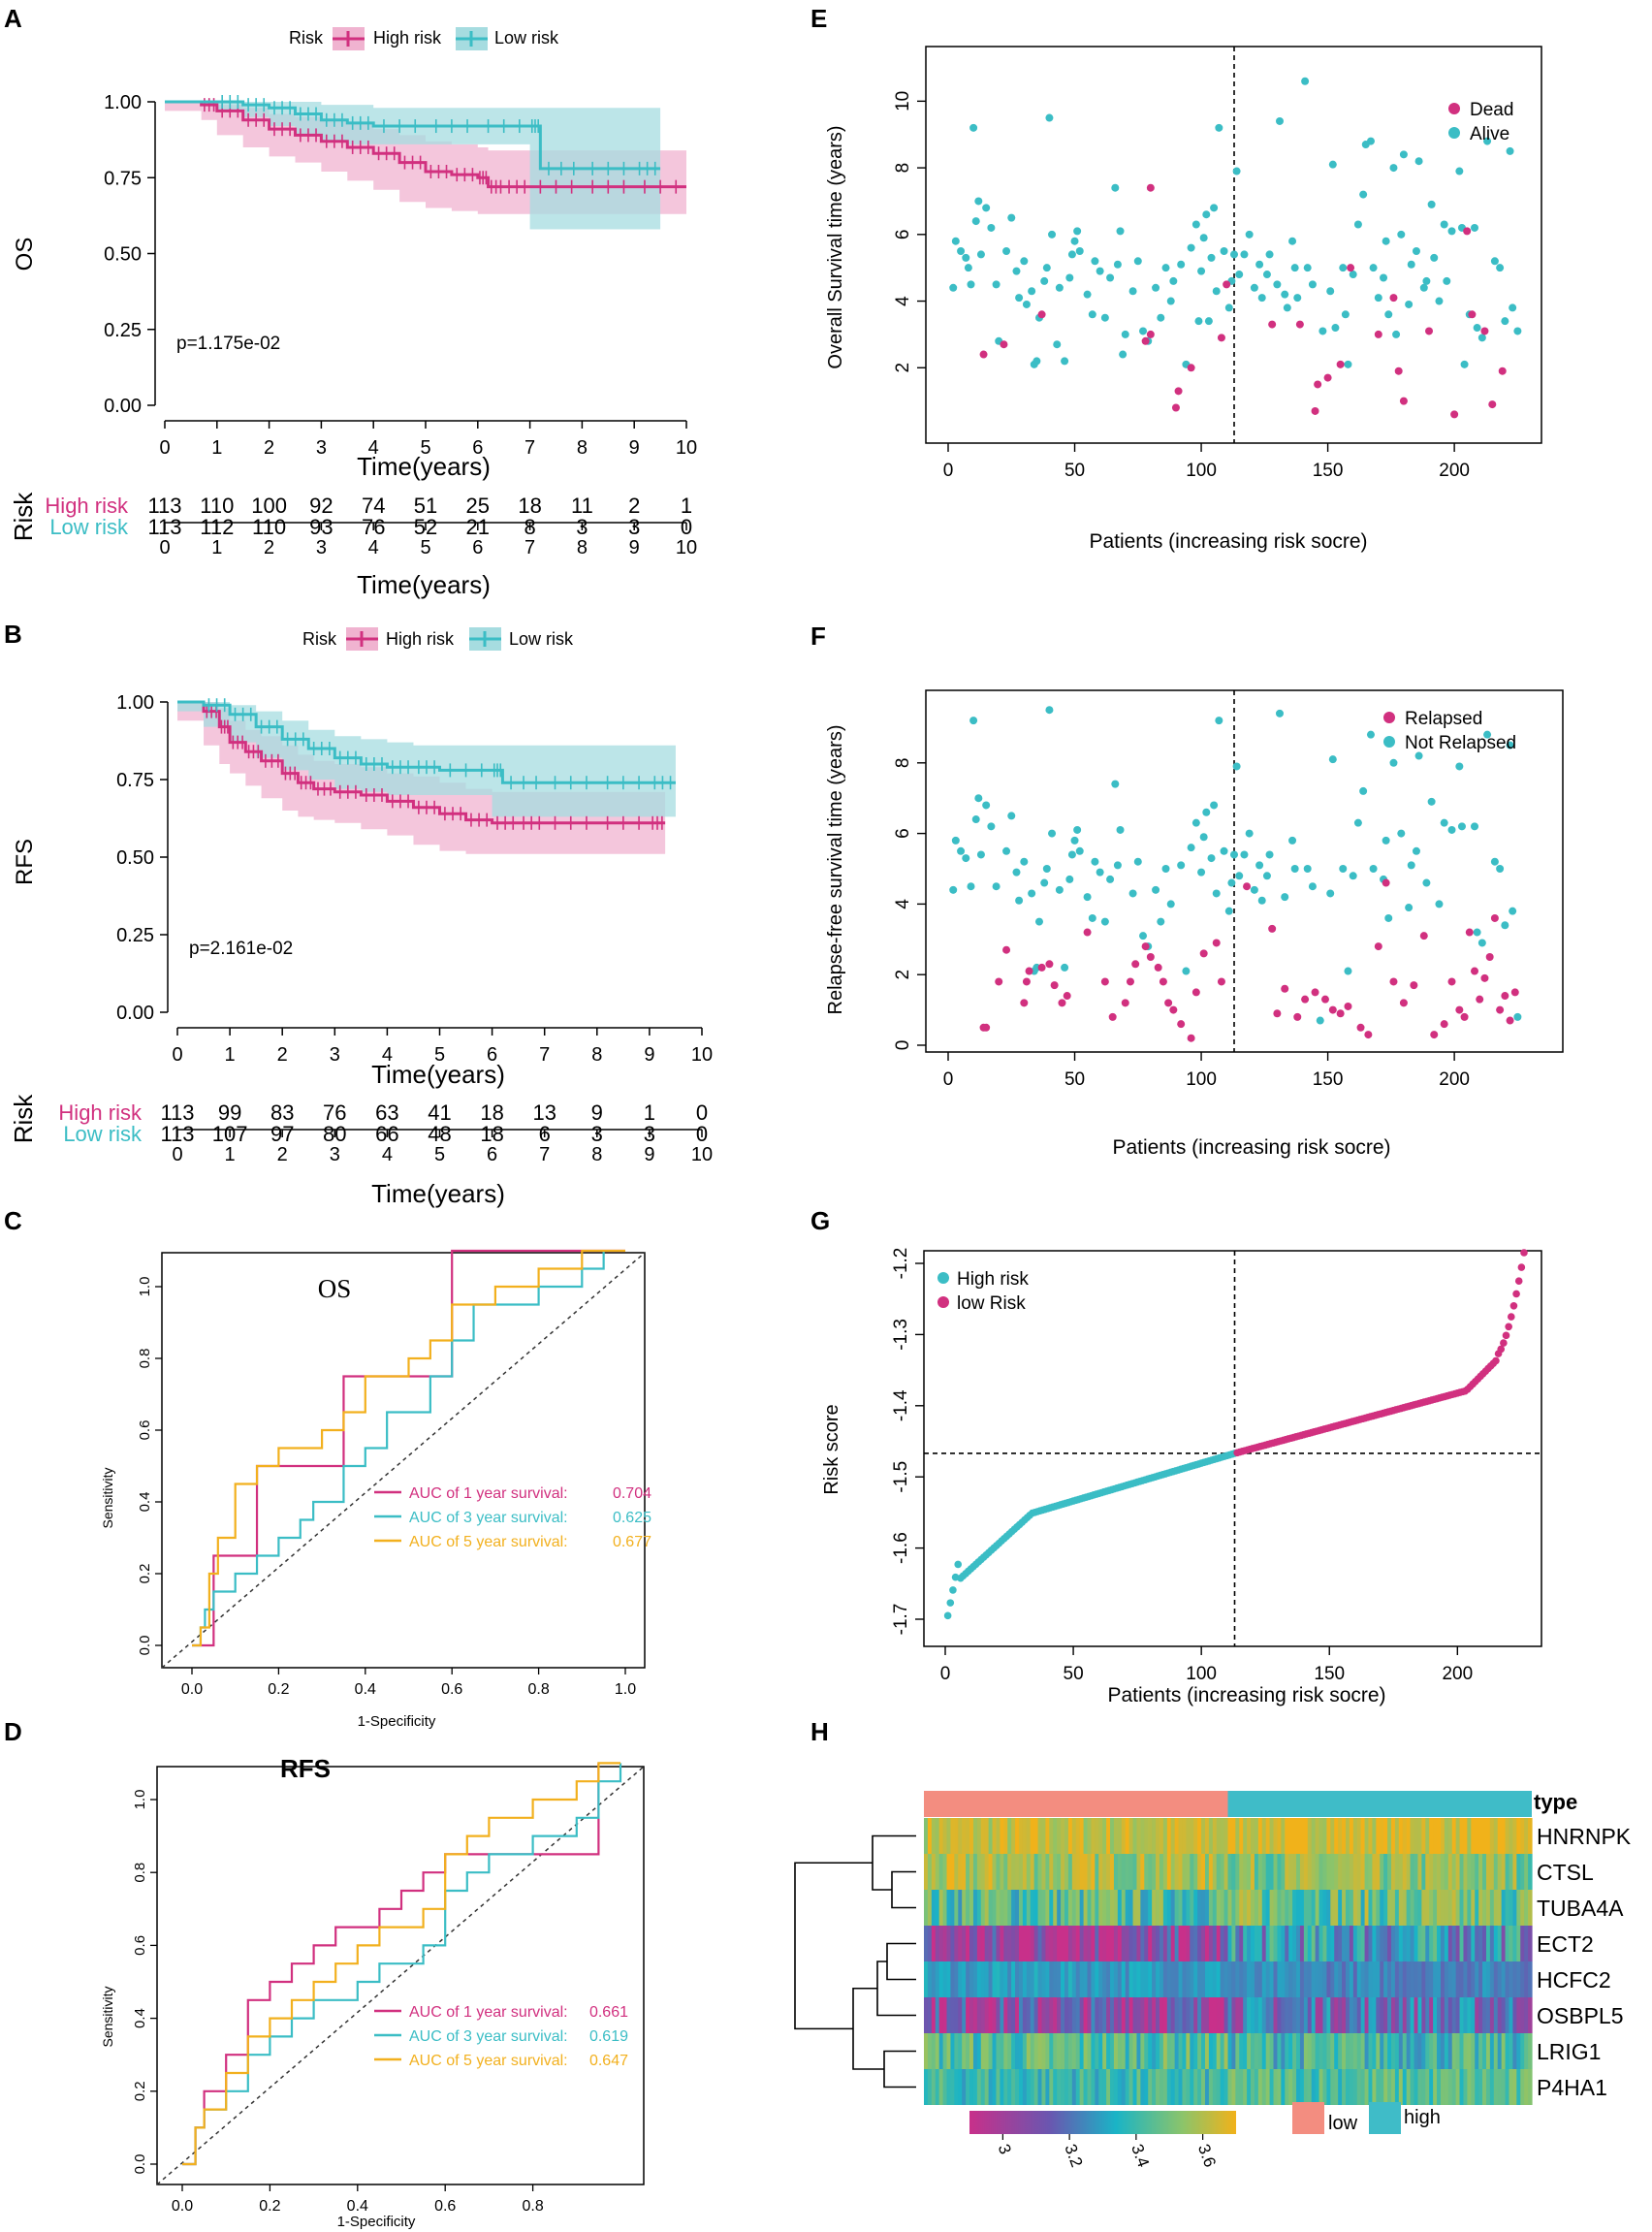 This screenshot has height=2232, width=1652. Describe the element at coordinates (135, 703) in the screenshot. I see `y-tick-label: 1.00` at that location.